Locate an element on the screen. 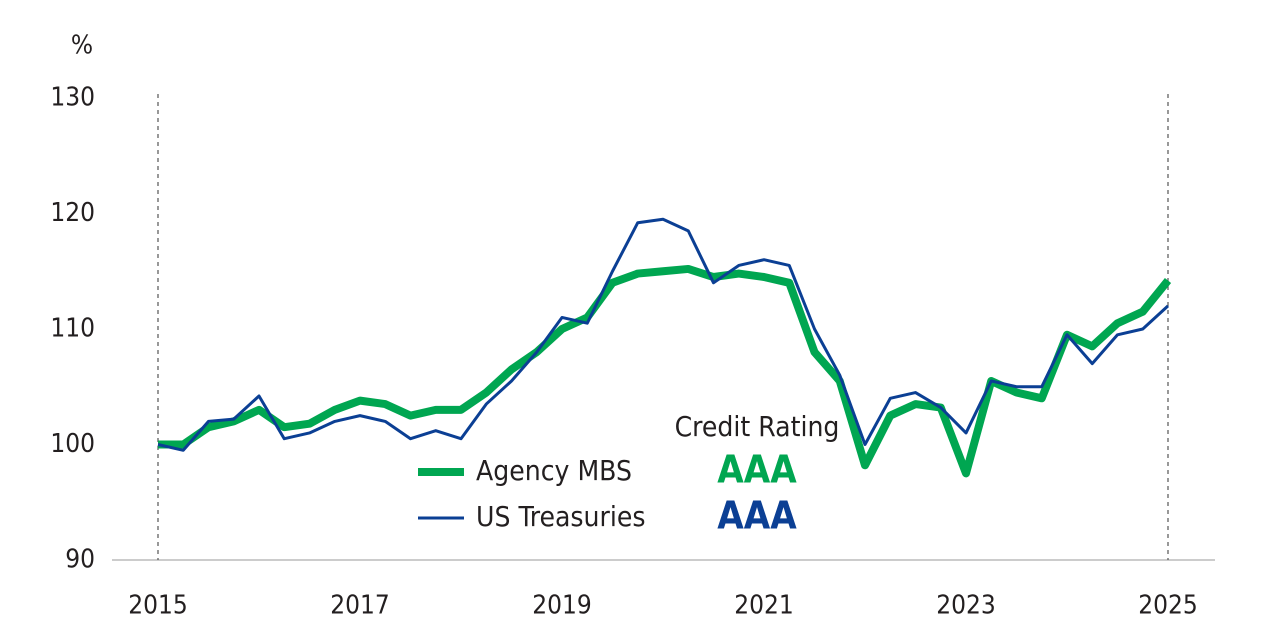  x-tick-label: 2023 is located at coordinates (966, 606).